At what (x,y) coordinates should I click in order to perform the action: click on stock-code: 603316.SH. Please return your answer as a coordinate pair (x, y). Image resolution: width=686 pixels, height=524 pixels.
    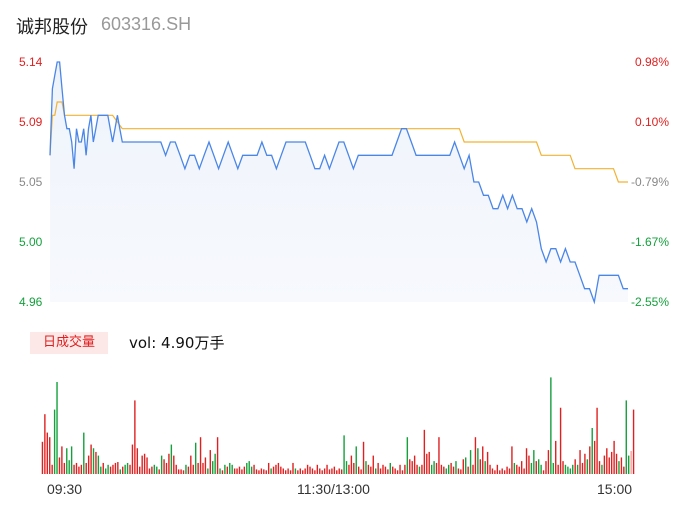
    Looking at the image, I should click on (146, 24).